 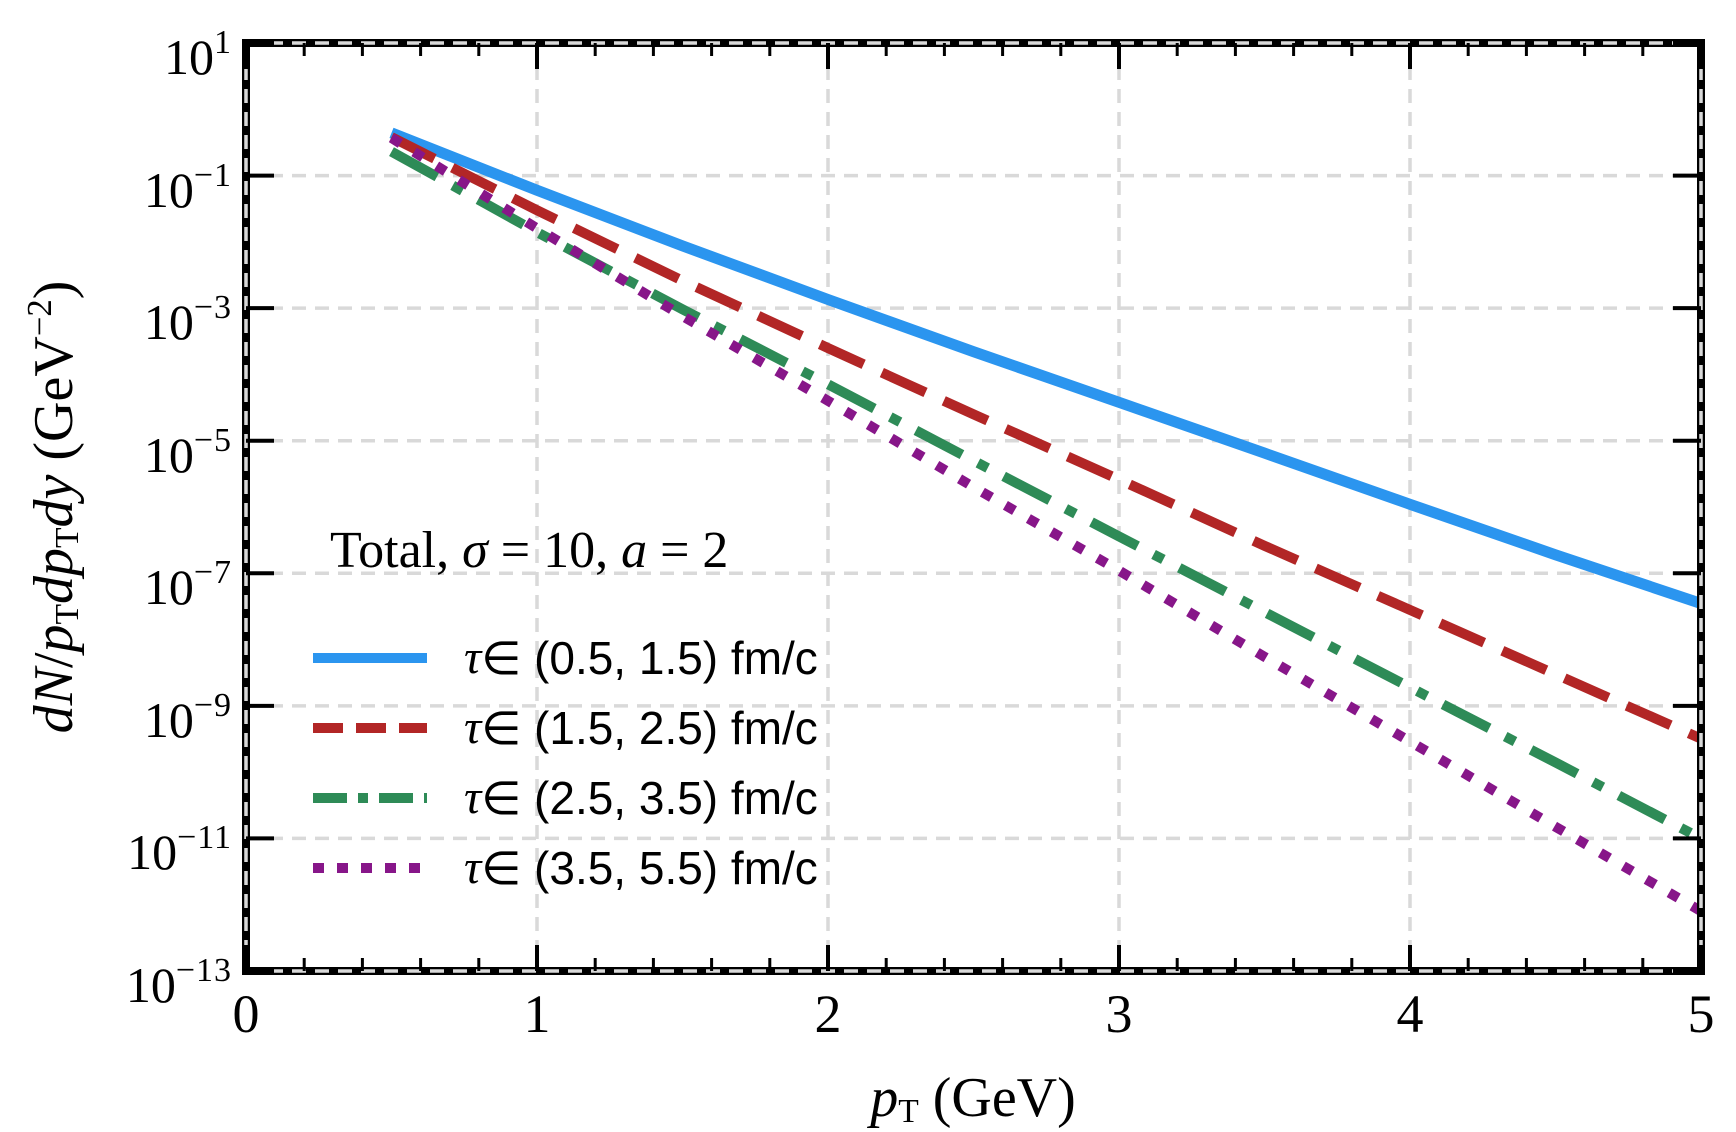 I want to click on y-tick-label: 10−1, so click(x=152, y=183).